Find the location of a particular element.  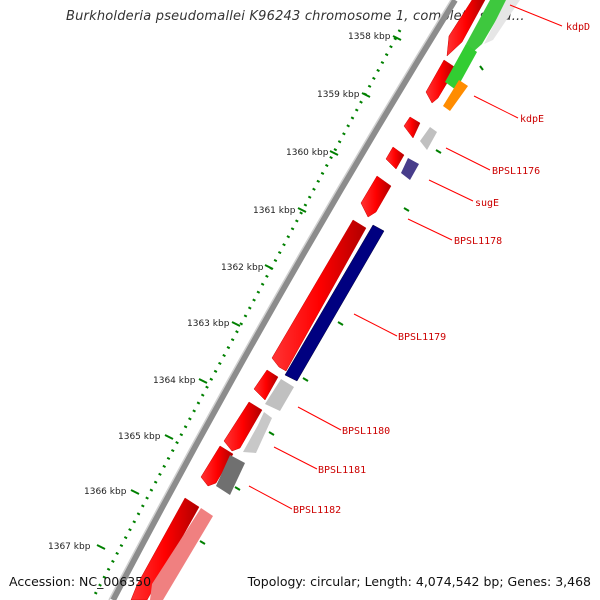

gene-label: sugE is located at coordinates (487, 203).